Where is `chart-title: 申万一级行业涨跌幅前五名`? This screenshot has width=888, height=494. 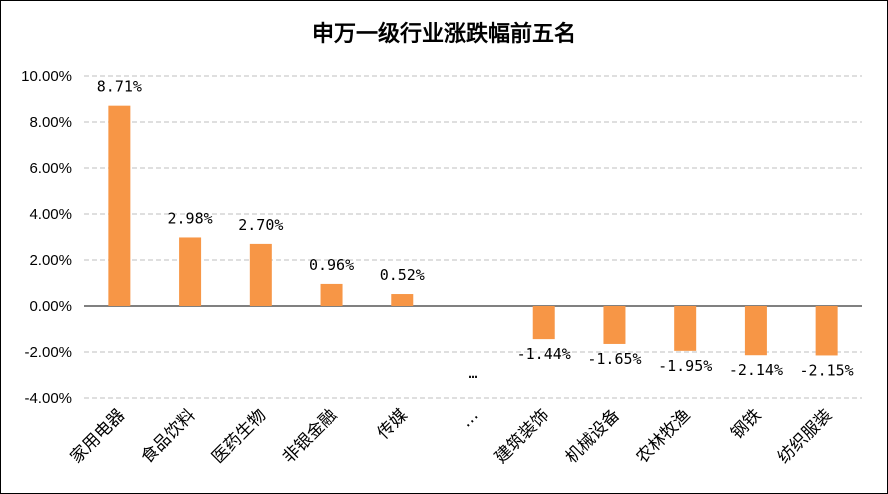 chart-title: 申万一级行业涨跌幅前五名 is located at coordinates (443, 34).